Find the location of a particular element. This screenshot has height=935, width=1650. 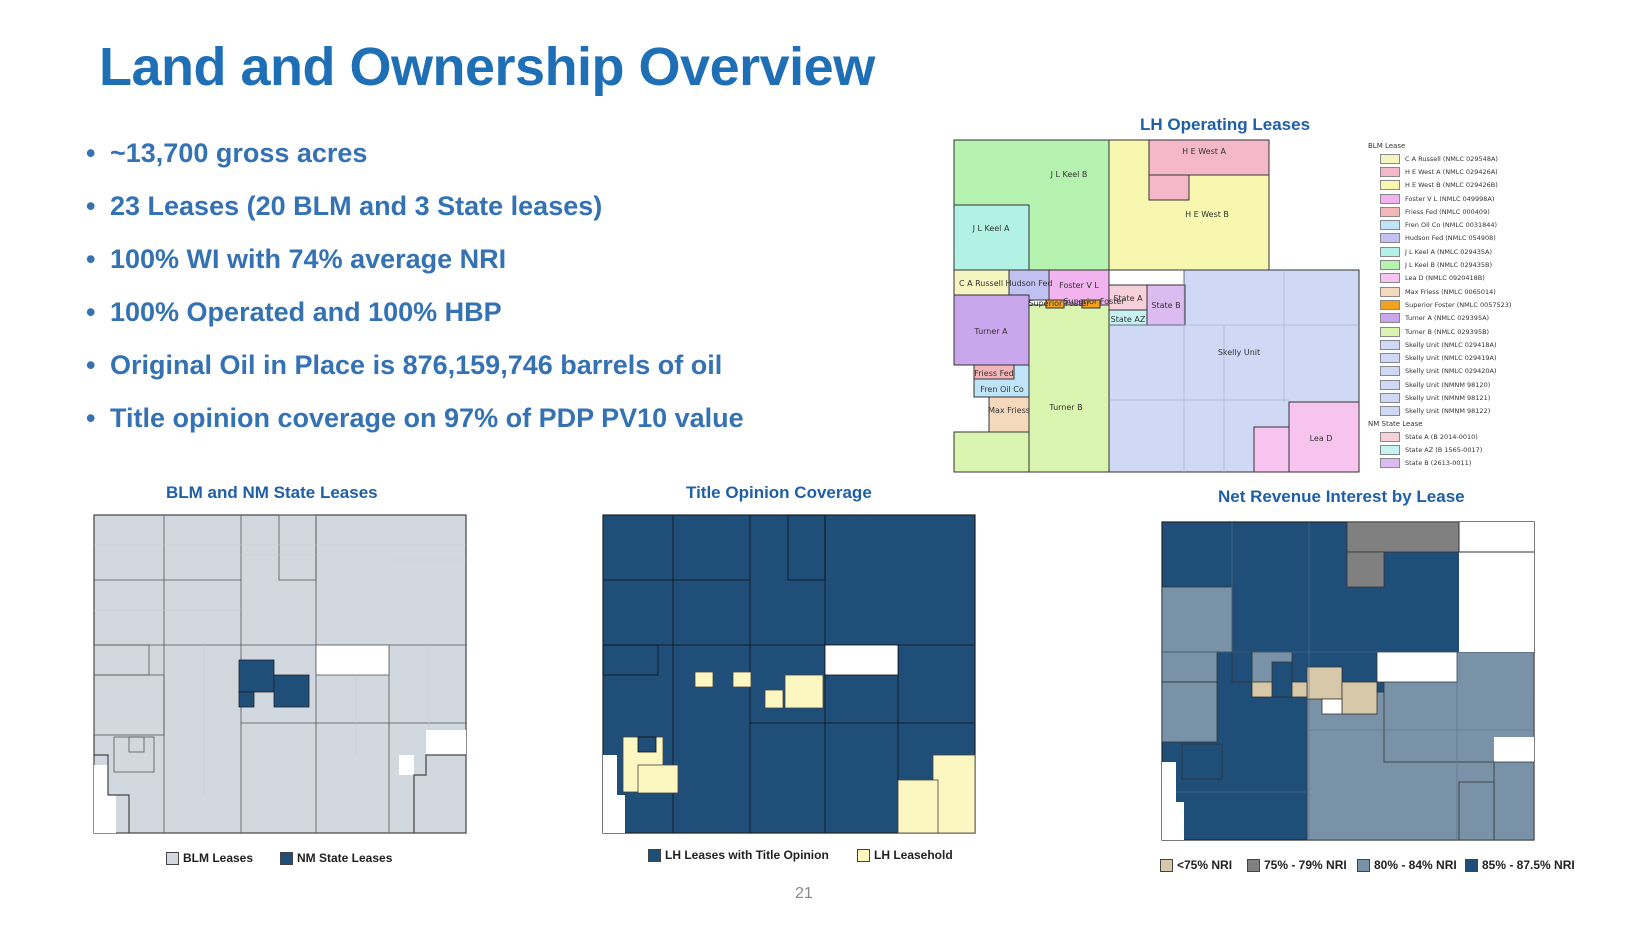

legend-entry: Fren Oil Co (NMLC 0031844) is located at coordinates (1439, 224).